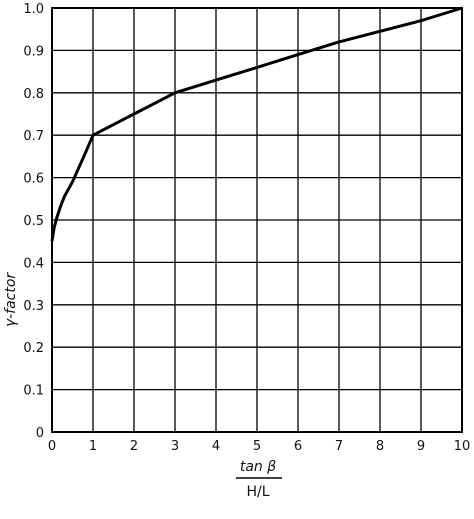 This screenshot has height=519, width=474. I want to click on y-tick-label: 1.0, so click(33, 9).